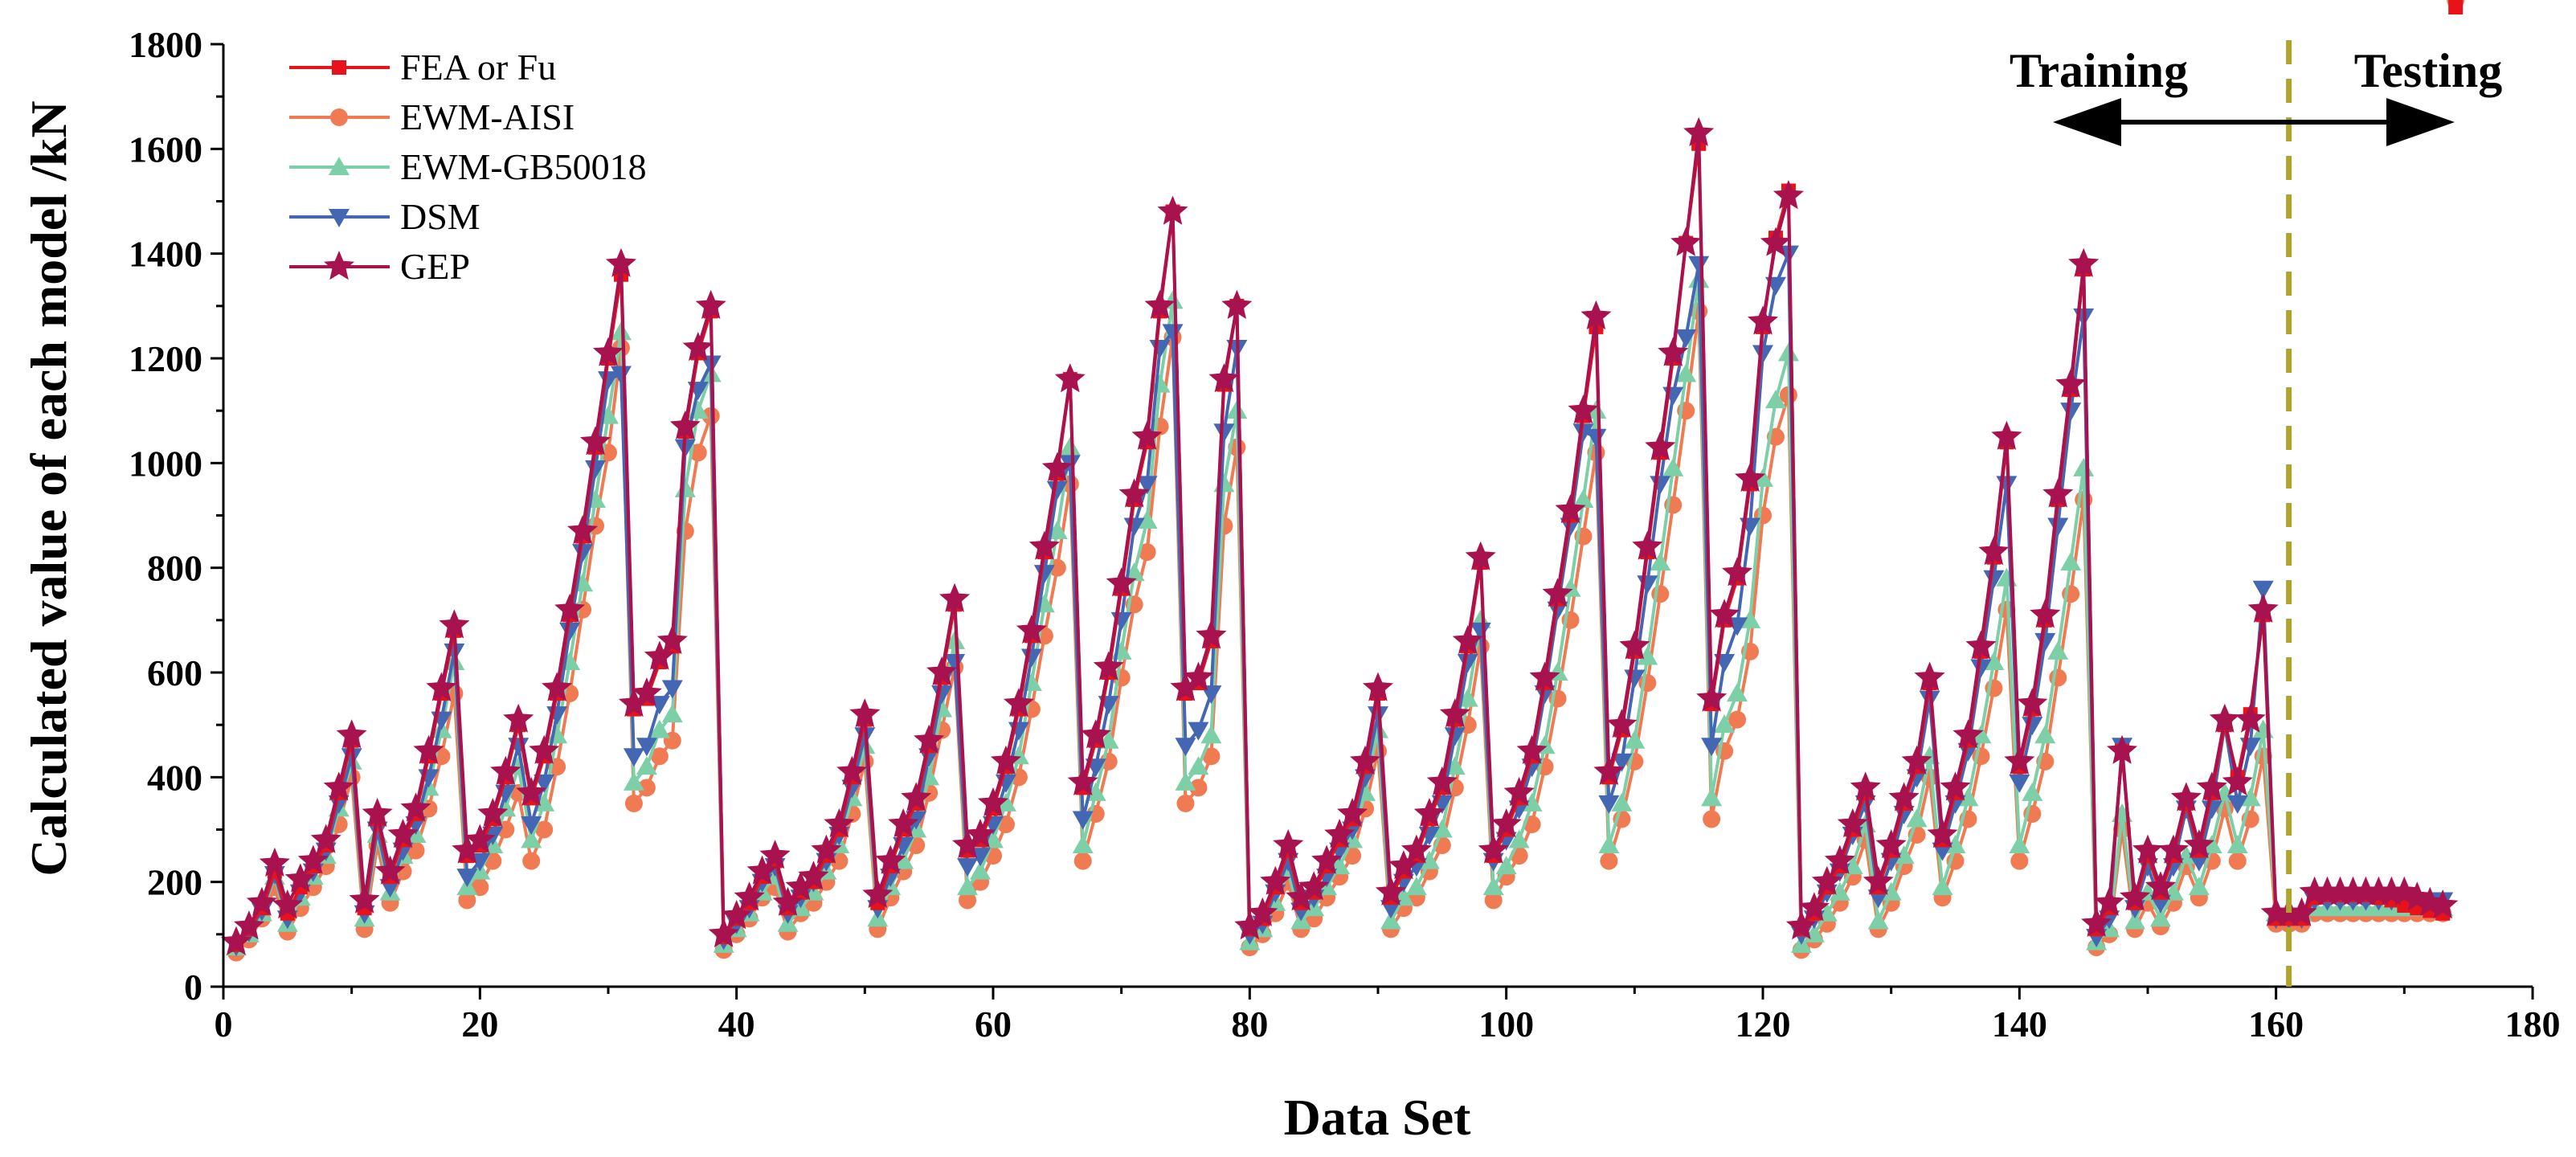  I want to click on x-tick-label: 80, so click(1250, 1024).